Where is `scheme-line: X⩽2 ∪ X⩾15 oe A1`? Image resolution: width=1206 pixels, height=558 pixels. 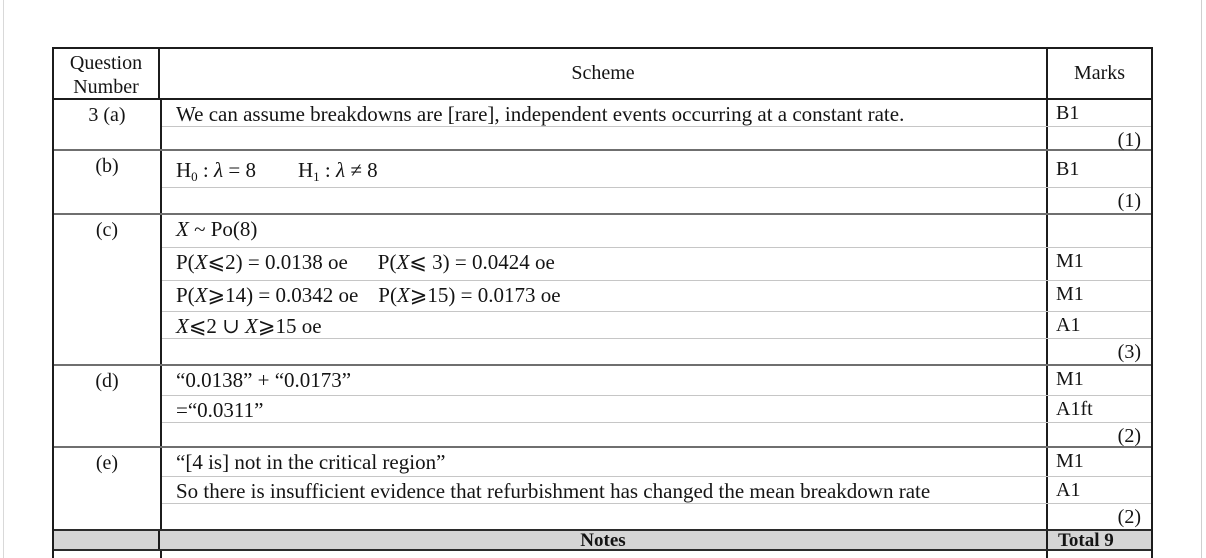
scheme-line: X⩽2 ∪ X⩾15 oe A1 is located at coordinates (656, 325).